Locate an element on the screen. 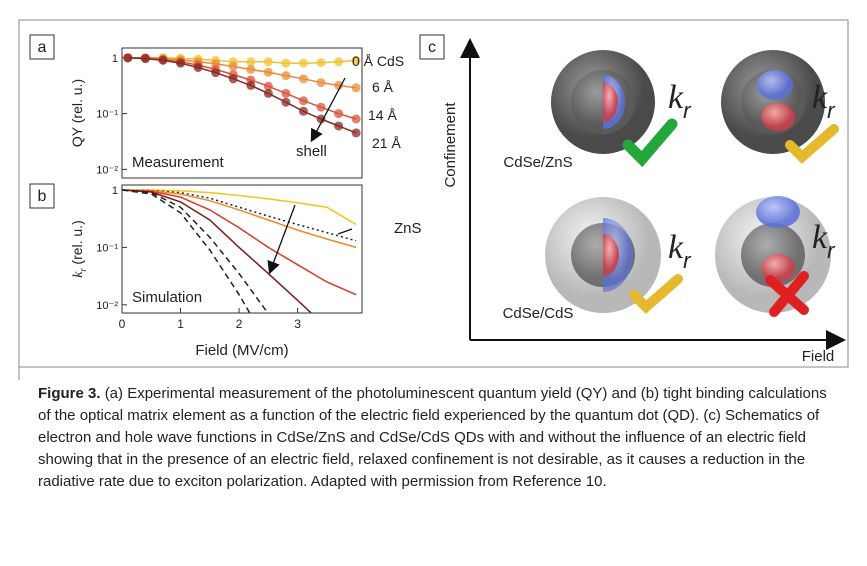 The image size is (867, 566). row-label: CdSe/ZnS is located at coordinates (537, 162).